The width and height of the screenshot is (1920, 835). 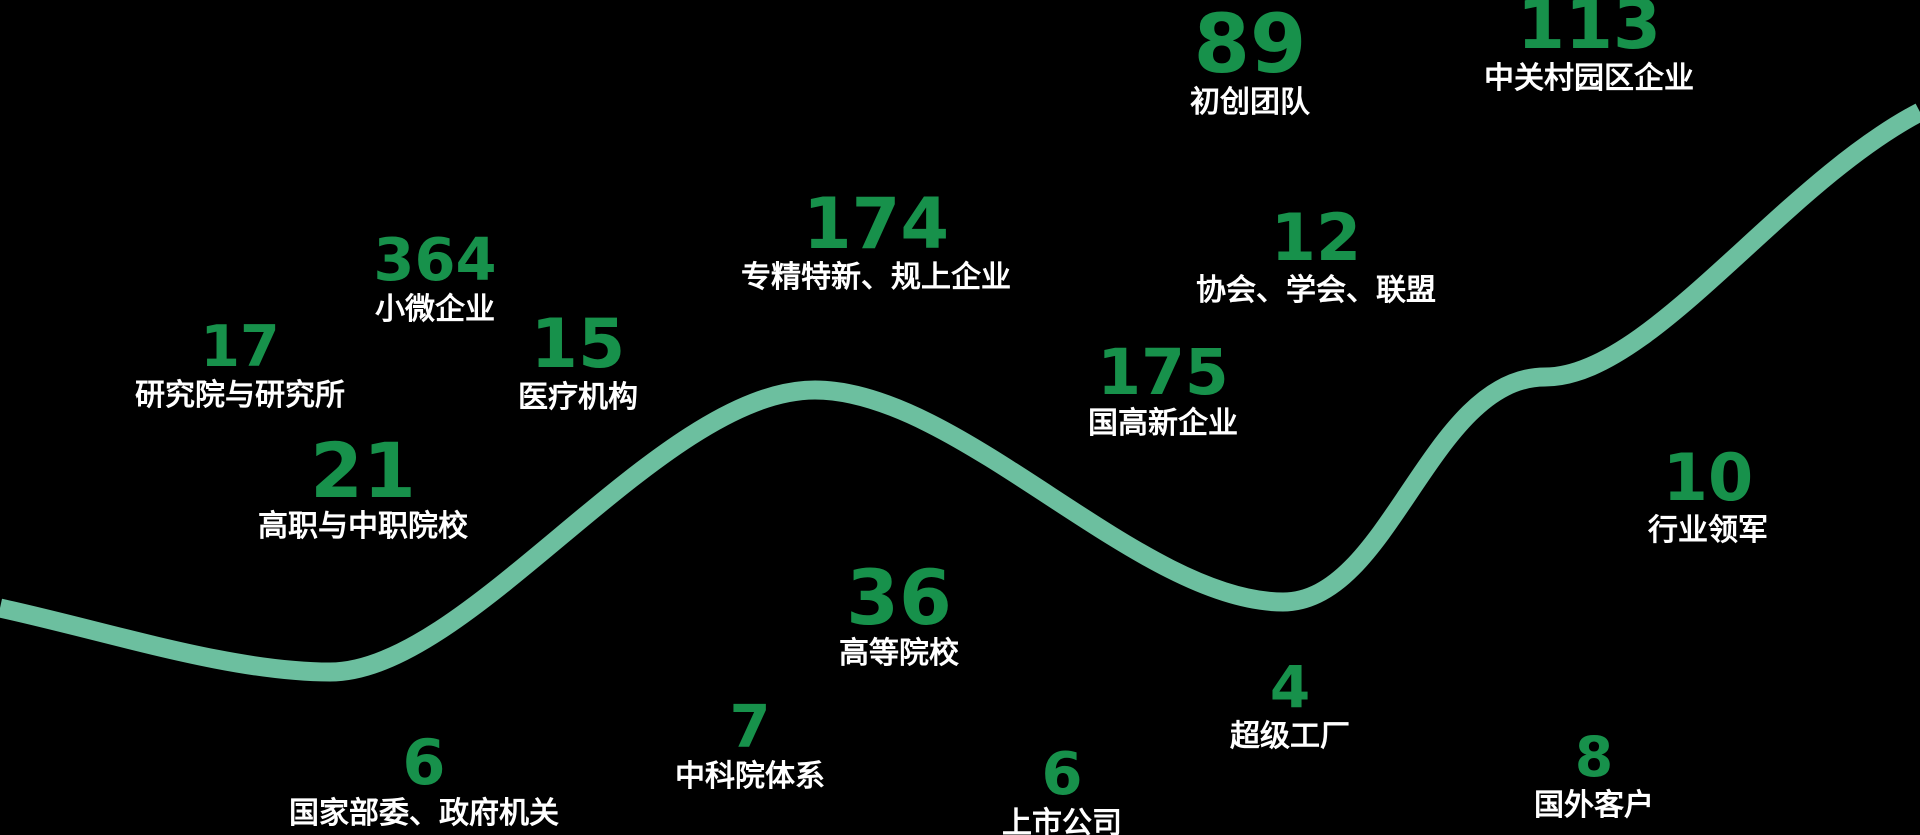 I want to click on stat-value: 175, so click(x=1163, y=372).